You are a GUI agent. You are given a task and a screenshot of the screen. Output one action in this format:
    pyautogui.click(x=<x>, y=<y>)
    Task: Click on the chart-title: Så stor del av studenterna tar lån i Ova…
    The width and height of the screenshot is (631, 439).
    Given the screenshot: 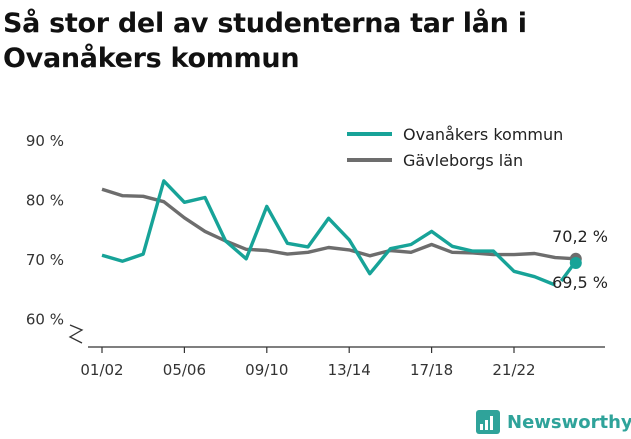 What is the action you would take?
    pyautogui.click(x=265, y=41)
    